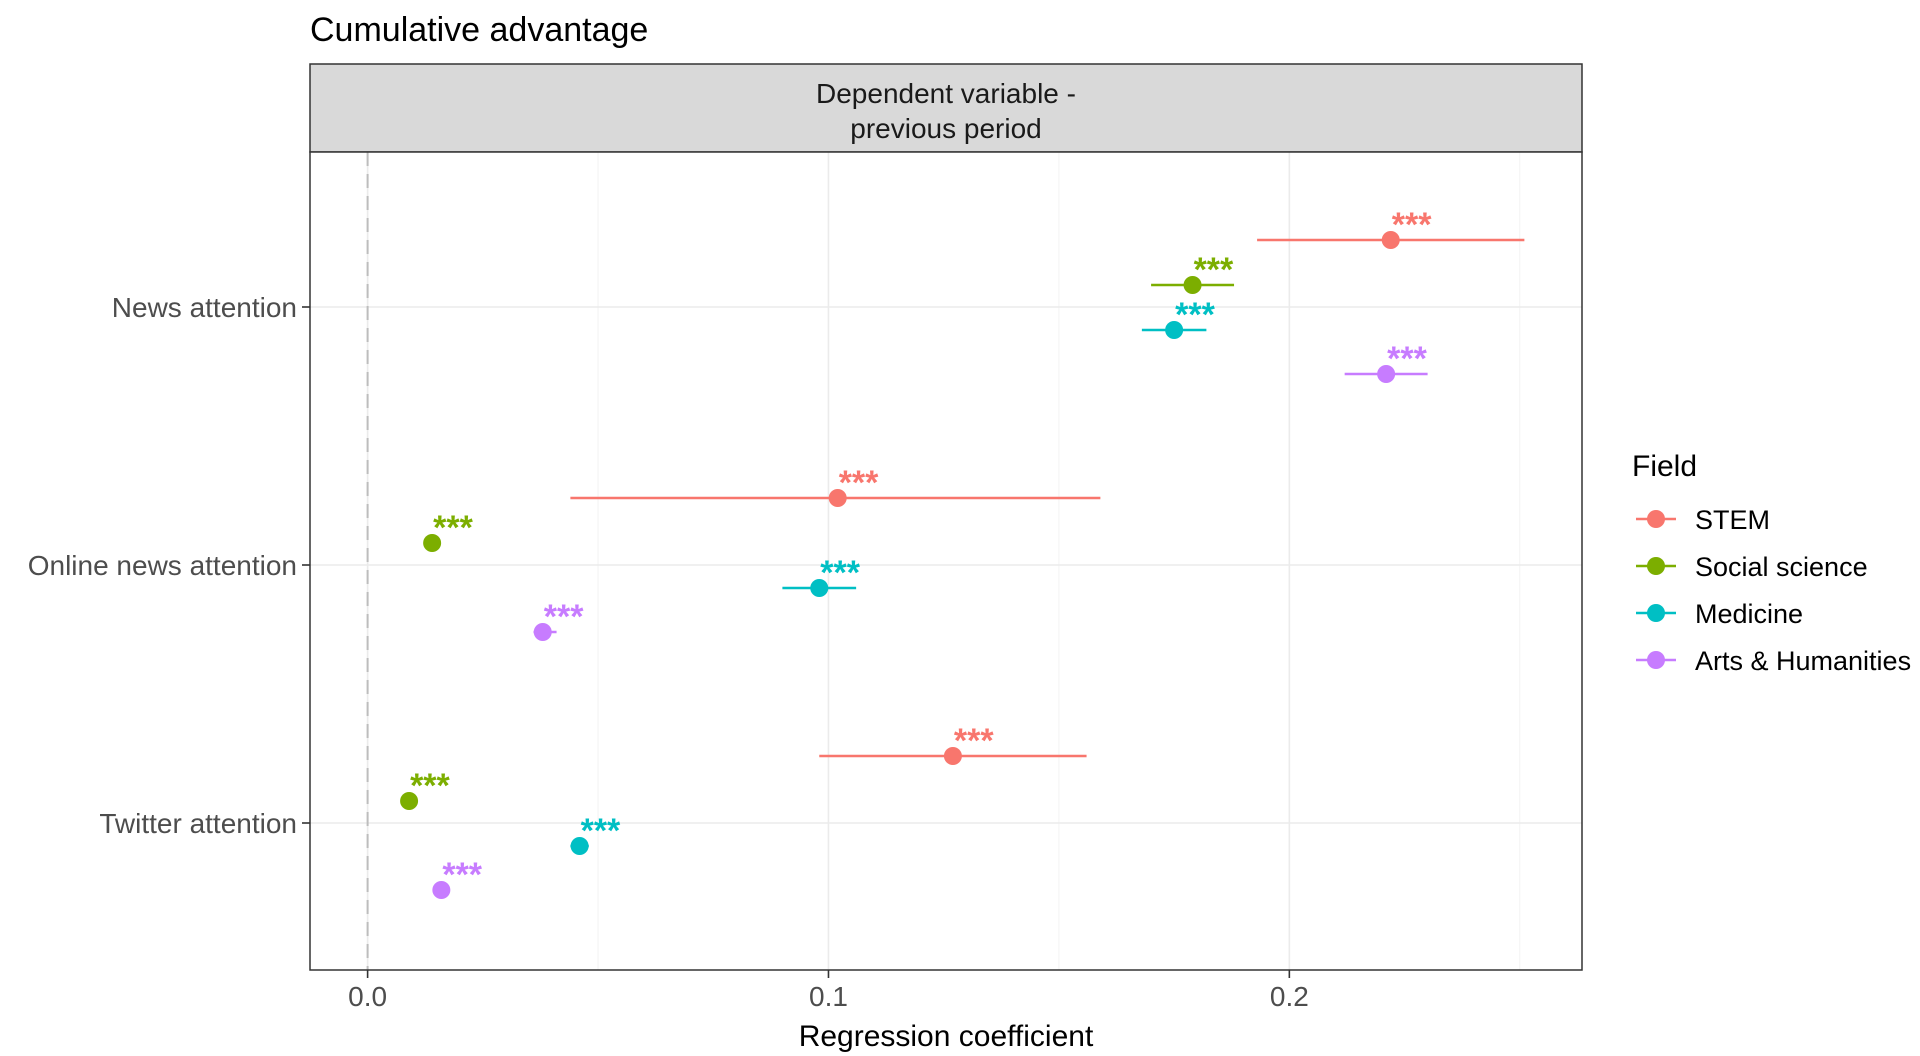 The height and width of the screenshot is (1056, 1920). I want to click on x-axis: 0.0 0.1 0.2, so click(828, 991).